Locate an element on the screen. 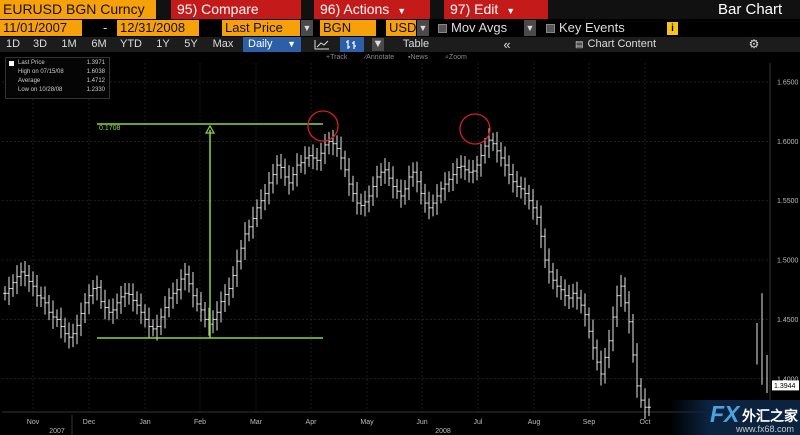 This screenshot has height=435, width=800. table-button: Table is located at coordinates (416, 44).